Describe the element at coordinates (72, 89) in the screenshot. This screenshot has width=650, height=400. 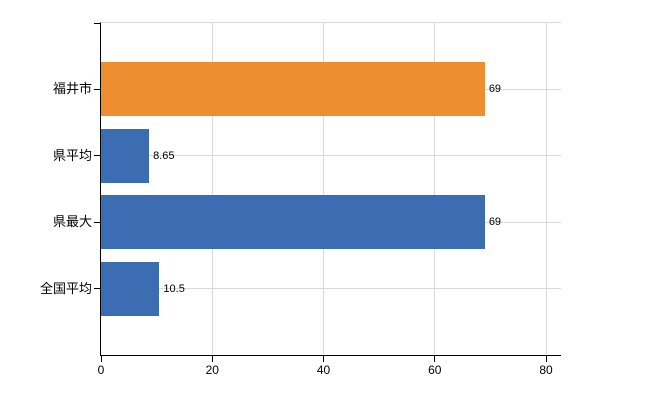
I see `category-label: 福井市` at that location.